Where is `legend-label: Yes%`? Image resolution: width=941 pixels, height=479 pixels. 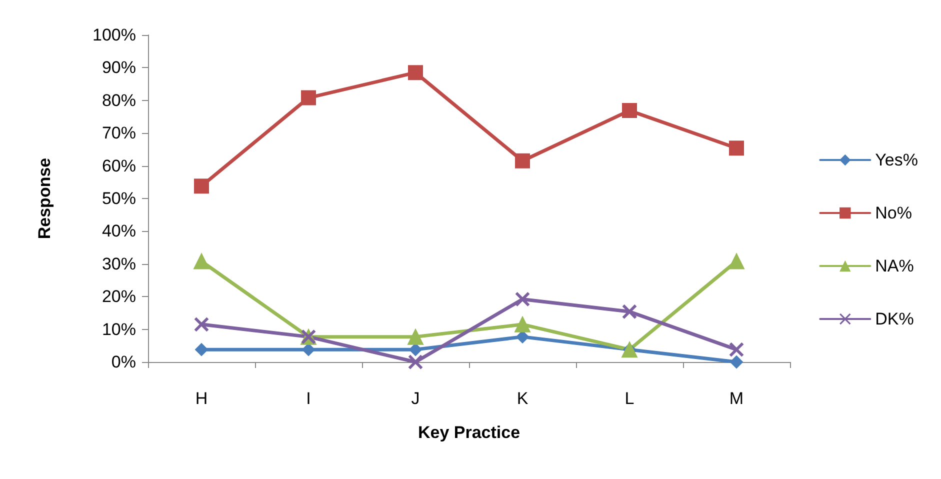
legend-label: Yes% is located at coordinates (896, 160).